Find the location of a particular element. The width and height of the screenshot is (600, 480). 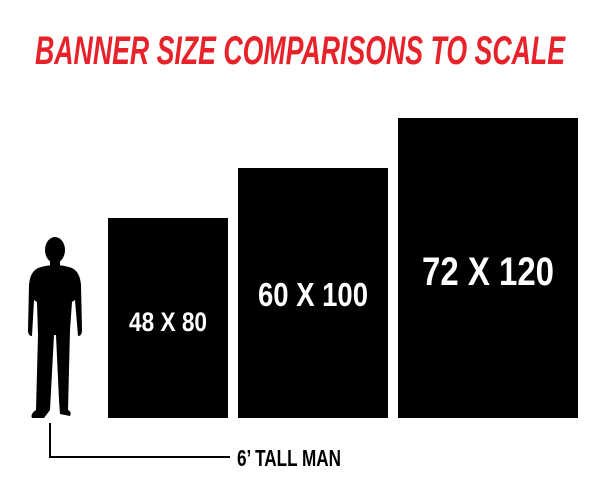

banner-48x80 is located at coordinates (168, 318).